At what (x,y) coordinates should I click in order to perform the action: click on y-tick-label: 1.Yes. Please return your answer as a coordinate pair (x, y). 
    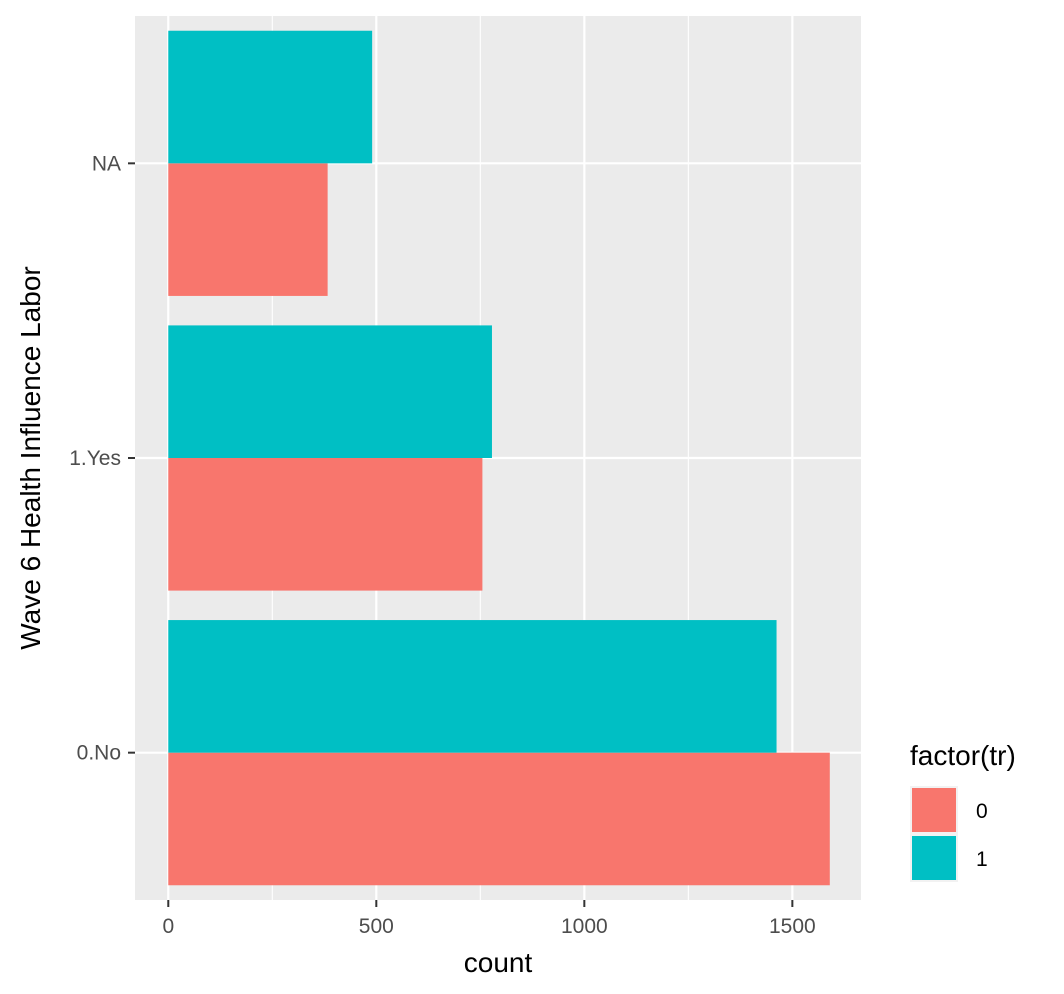
    Looking at the image, I should click on (95, 458).